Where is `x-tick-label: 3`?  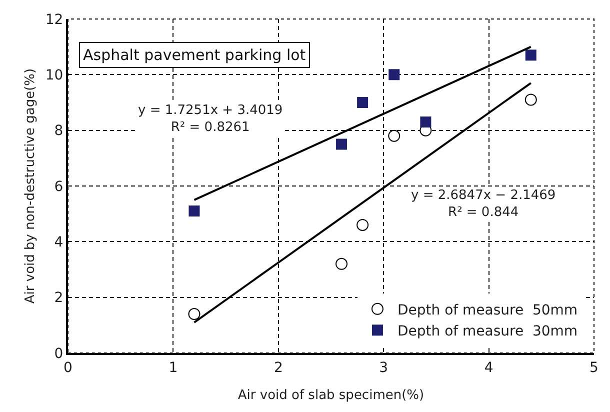 x-tick-label: 3 is located at coordinates (383, 368).